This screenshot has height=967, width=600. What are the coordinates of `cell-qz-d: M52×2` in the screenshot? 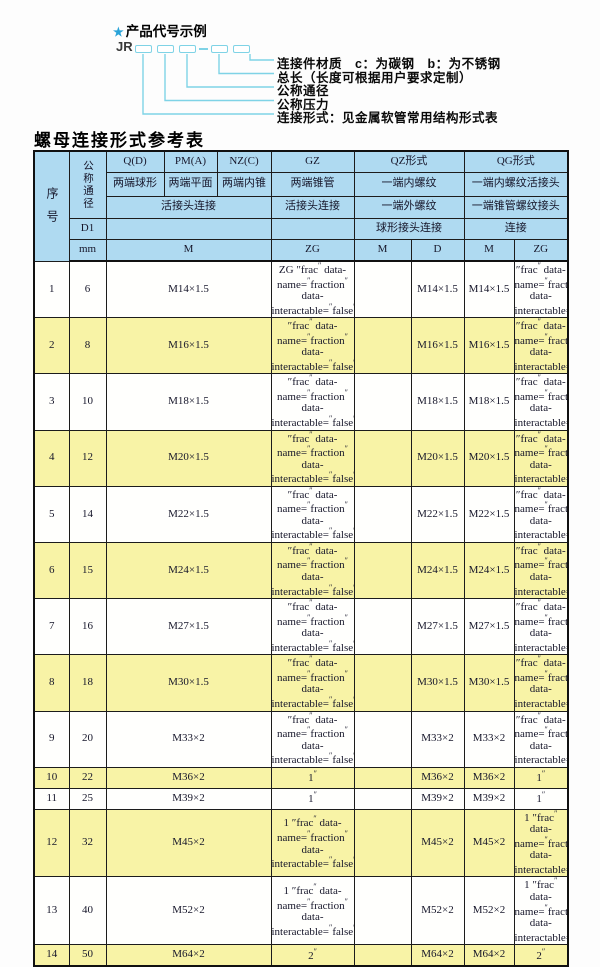 It's located at (437, 911).